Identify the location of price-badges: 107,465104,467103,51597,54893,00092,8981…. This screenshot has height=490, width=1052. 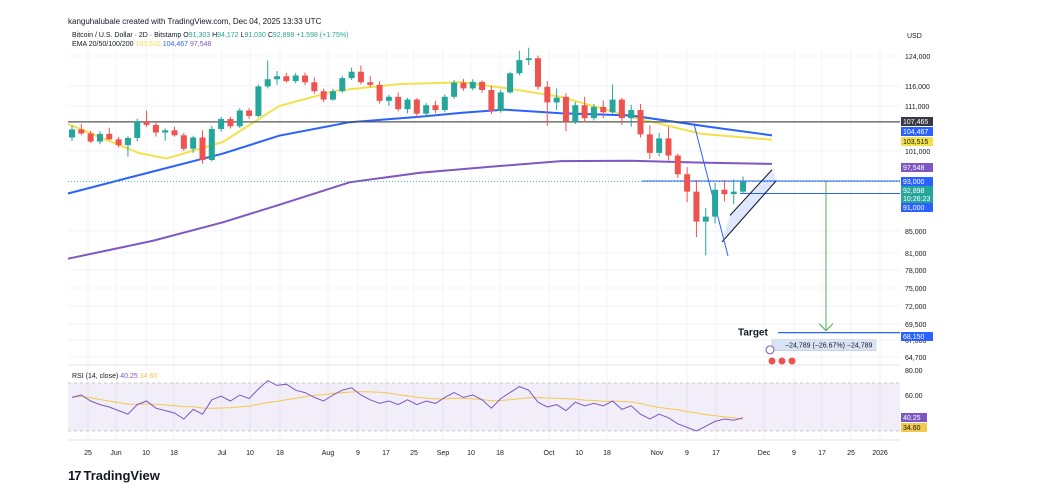
(917, 229).